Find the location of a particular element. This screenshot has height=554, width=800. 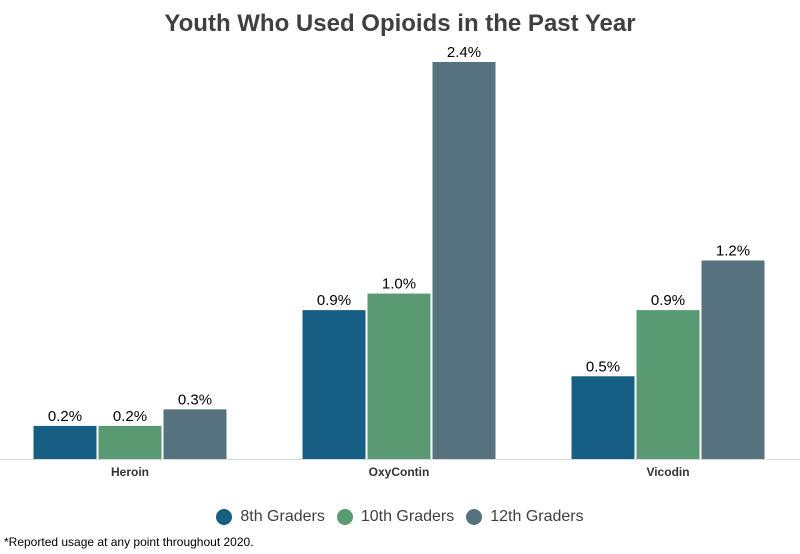

legend-item-8th-graders: 8th Graders is located at coordinates (270, 517).